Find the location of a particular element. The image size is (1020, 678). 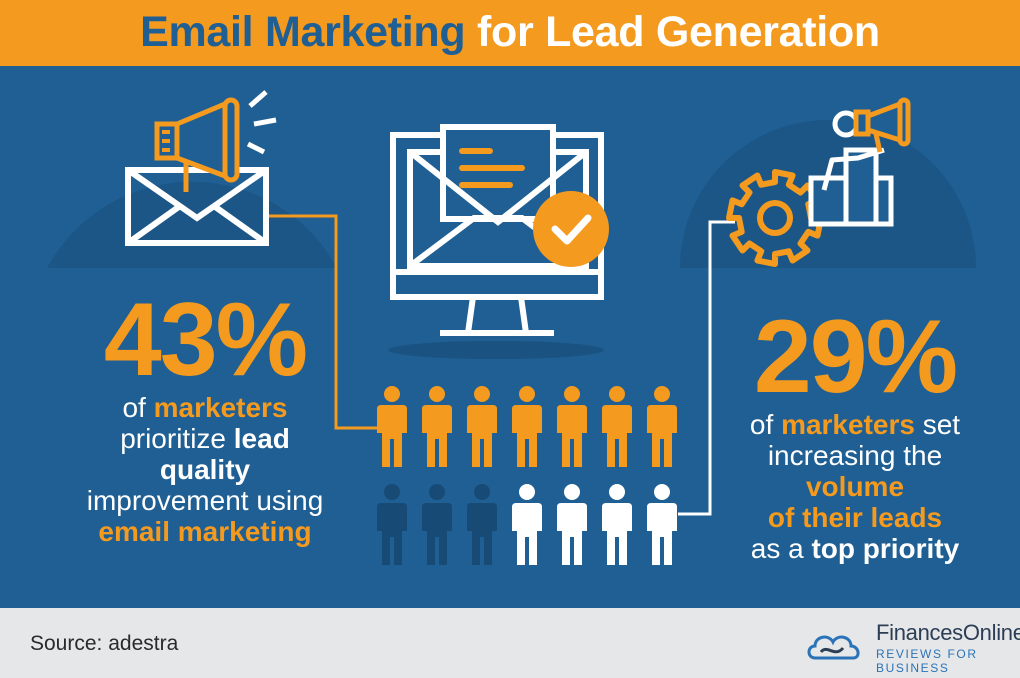

header-banner: Email Marketing for Lead Generation is located at coordinates (510, 33).